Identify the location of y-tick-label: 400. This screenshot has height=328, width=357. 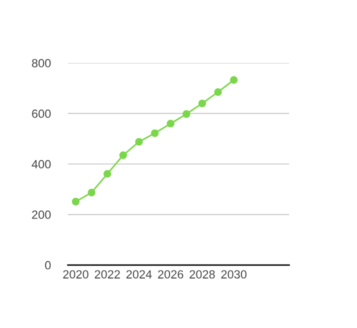
(41, 164).